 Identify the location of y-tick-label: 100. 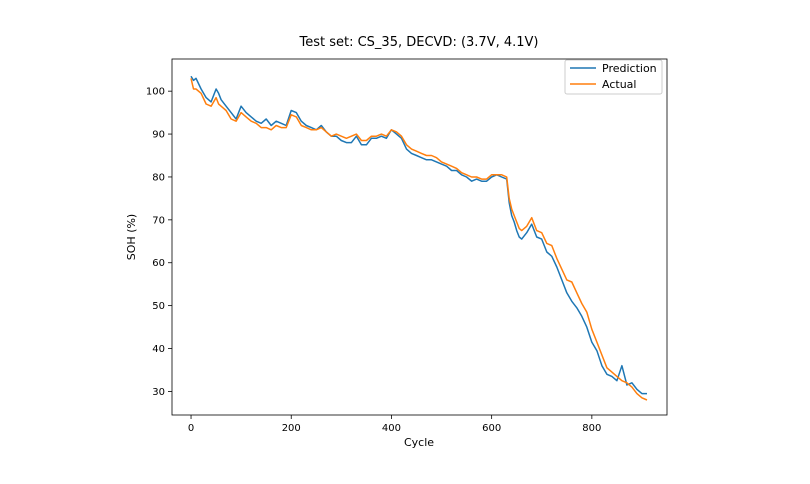
(155, 92).